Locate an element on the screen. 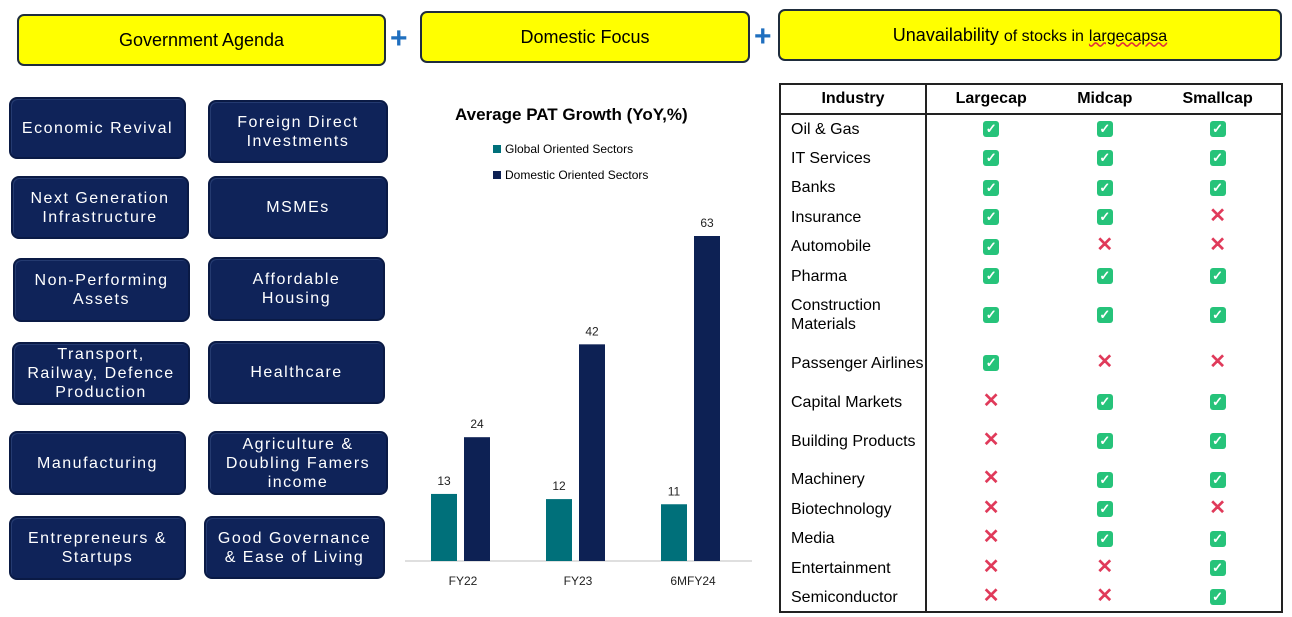 Image resolution: width=1292 pixels, height=617 pixels. table-row: Media ✕ ✓ ✓ is located at coordinates (1031, 538).